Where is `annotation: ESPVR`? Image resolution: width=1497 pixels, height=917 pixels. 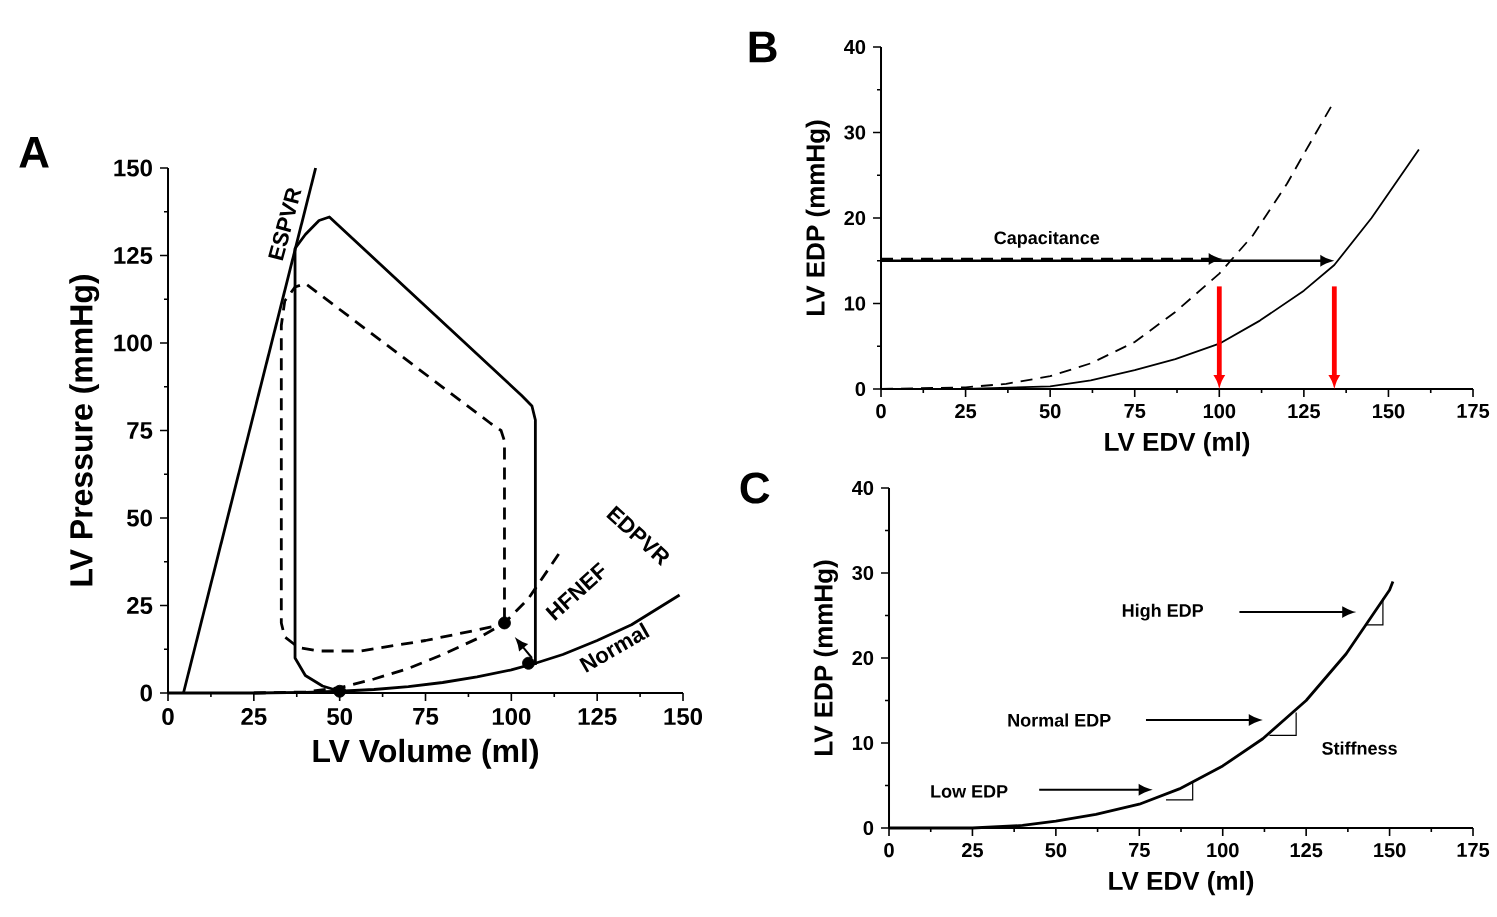 annotation: ESPVR is located at coordinates (285, 224).